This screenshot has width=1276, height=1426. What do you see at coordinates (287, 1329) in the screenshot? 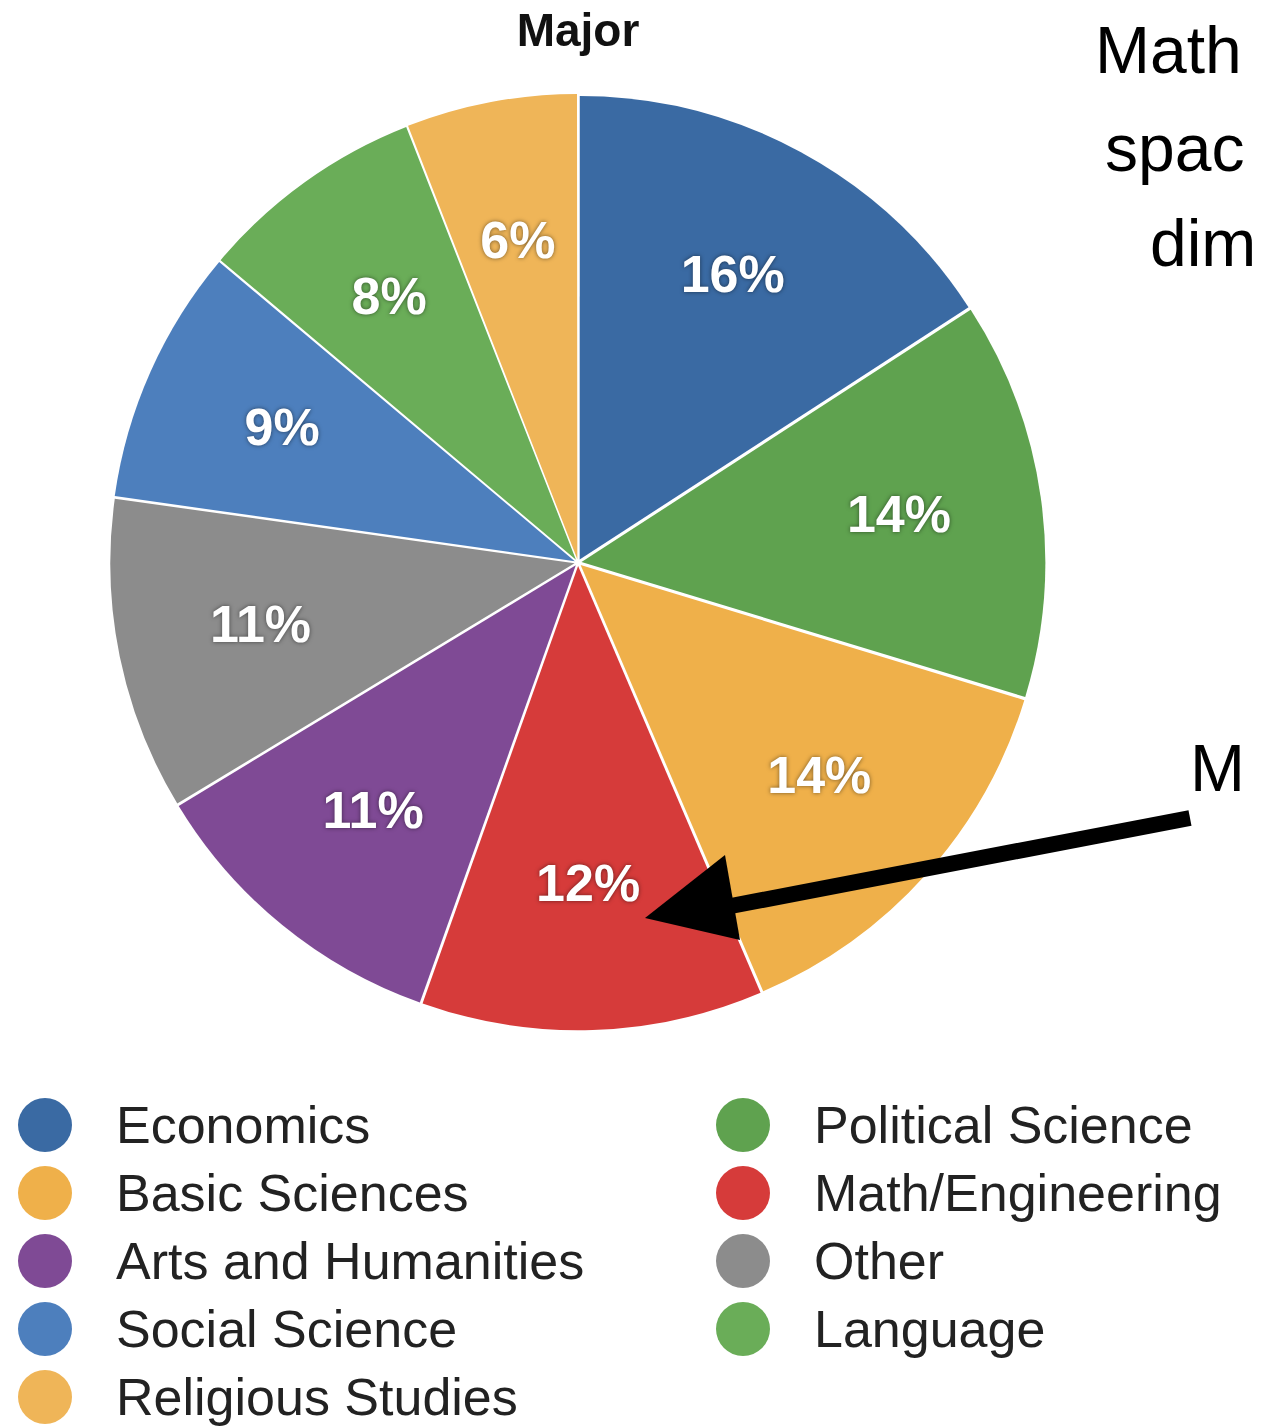
I see `legend-label: Social Science` at bounding box center [287, 1329].